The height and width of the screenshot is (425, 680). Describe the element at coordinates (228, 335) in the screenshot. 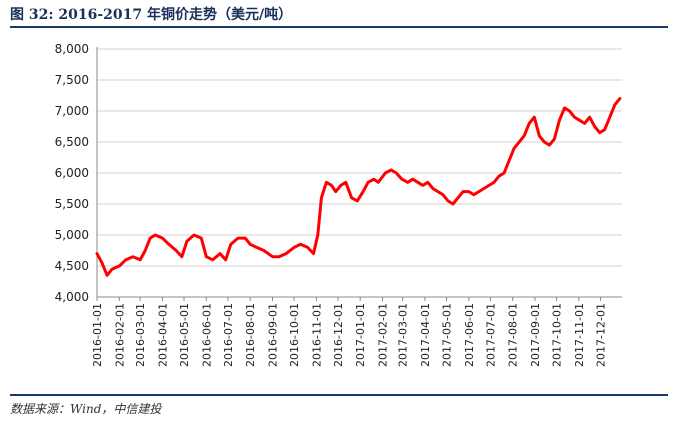

I see `x-tick-label: 2016-07-01` at that location.